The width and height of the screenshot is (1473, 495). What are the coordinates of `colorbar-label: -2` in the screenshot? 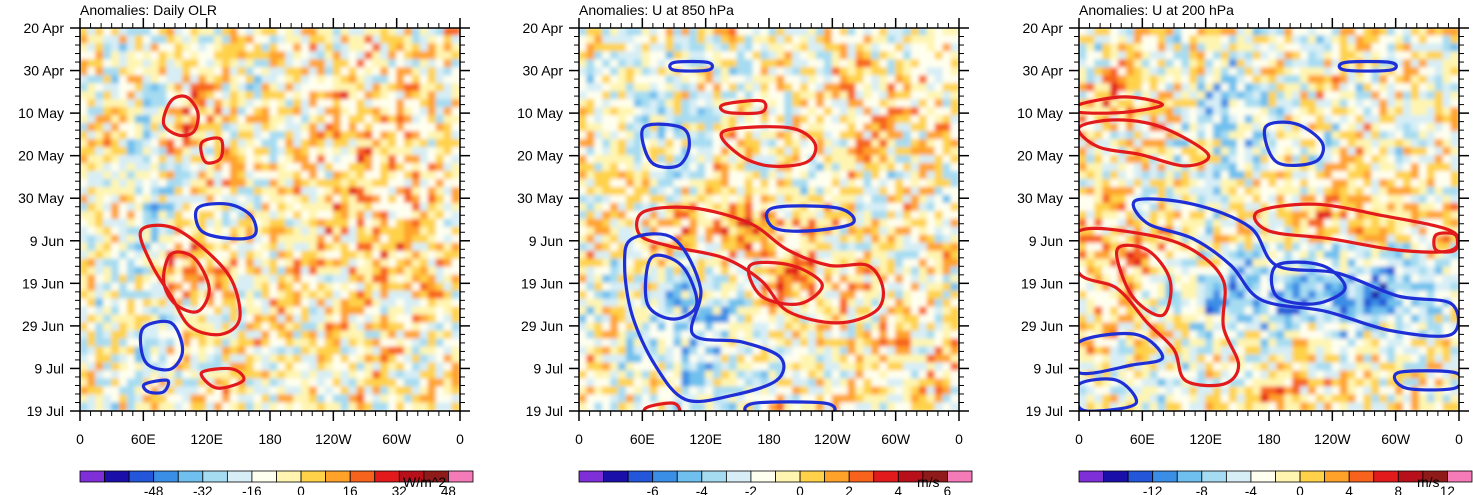 It's located at (751, 489).